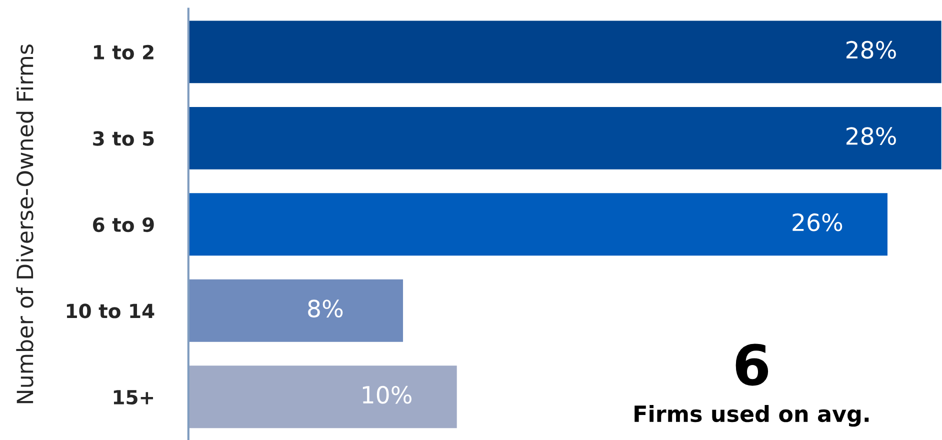  I want to click on y-tick-label: 1 to 2, so click(124, 52).